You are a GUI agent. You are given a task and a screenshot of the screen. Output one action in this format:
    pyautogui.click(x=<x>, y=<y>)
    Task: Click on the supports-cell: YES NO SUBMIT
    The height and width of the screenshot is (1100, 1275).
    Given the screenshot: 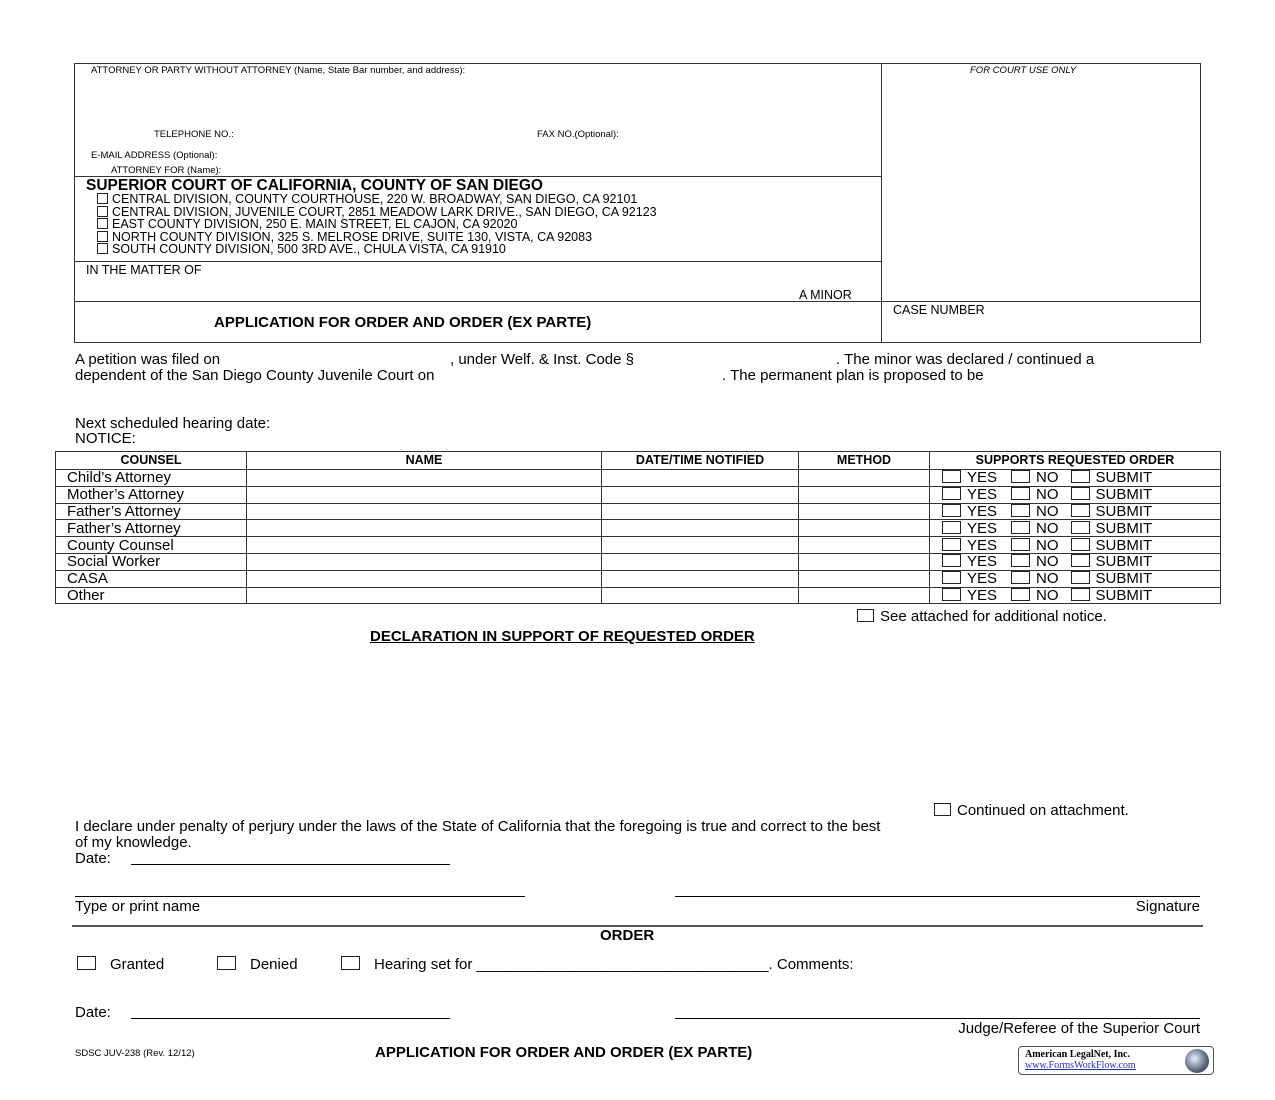 What is the action you would take?
    pyautogui.click(x=1075, y=494)
    